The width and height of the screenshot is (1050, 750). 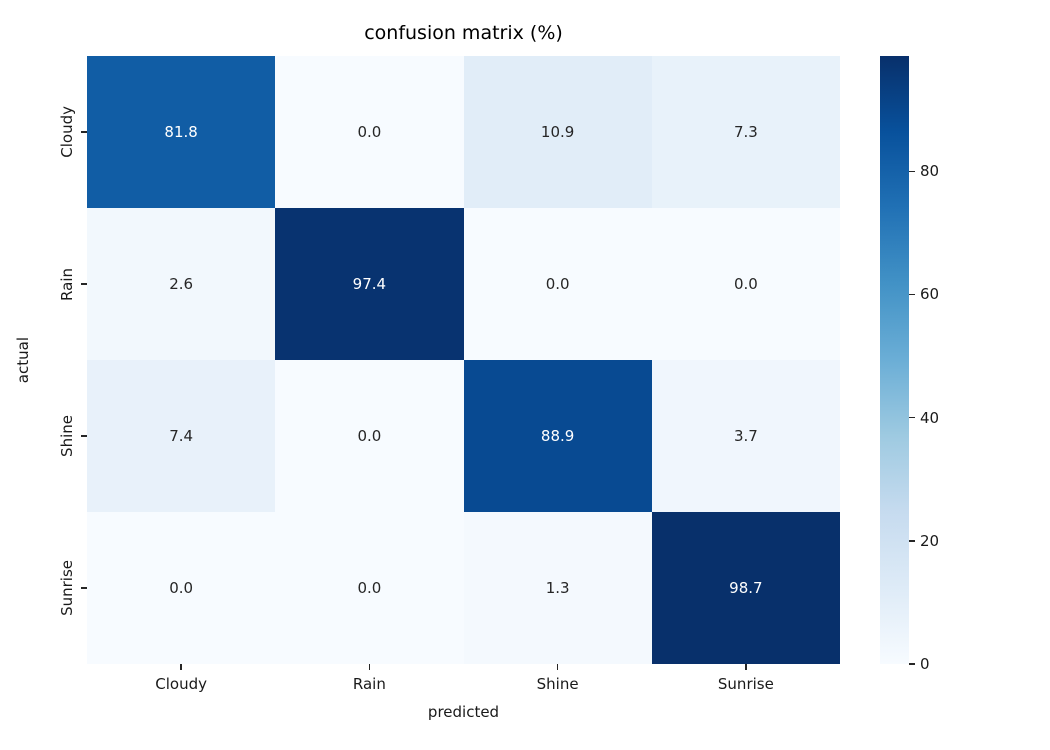 I want to click on colorbar-tick: 60, so click(x=924, y=294).